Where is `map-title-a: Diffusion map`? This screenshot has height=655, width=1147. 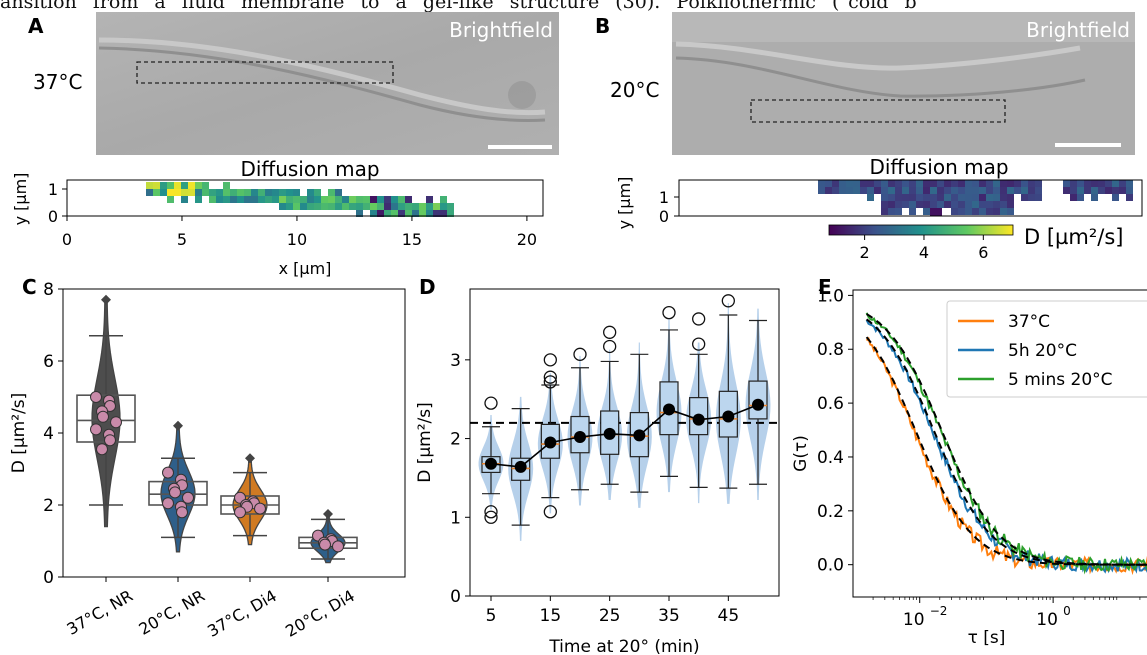 map-title-a: Diffusion map is located at coordinates (309, 169).